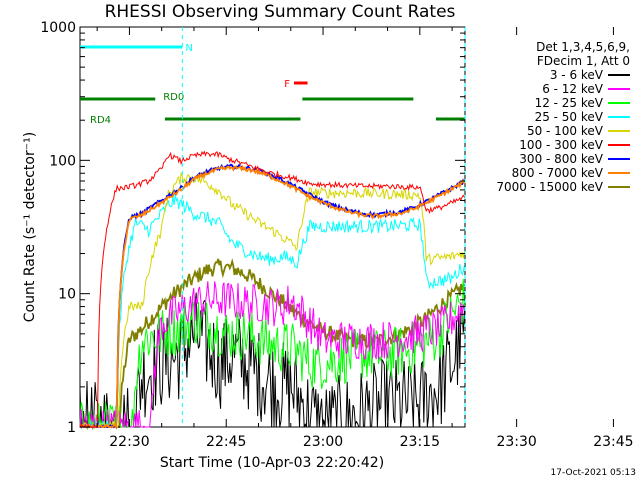 Image resolution: width=640 pixels, height=480 pixels. I want to click on status-label-f: F, so click(287, 84).